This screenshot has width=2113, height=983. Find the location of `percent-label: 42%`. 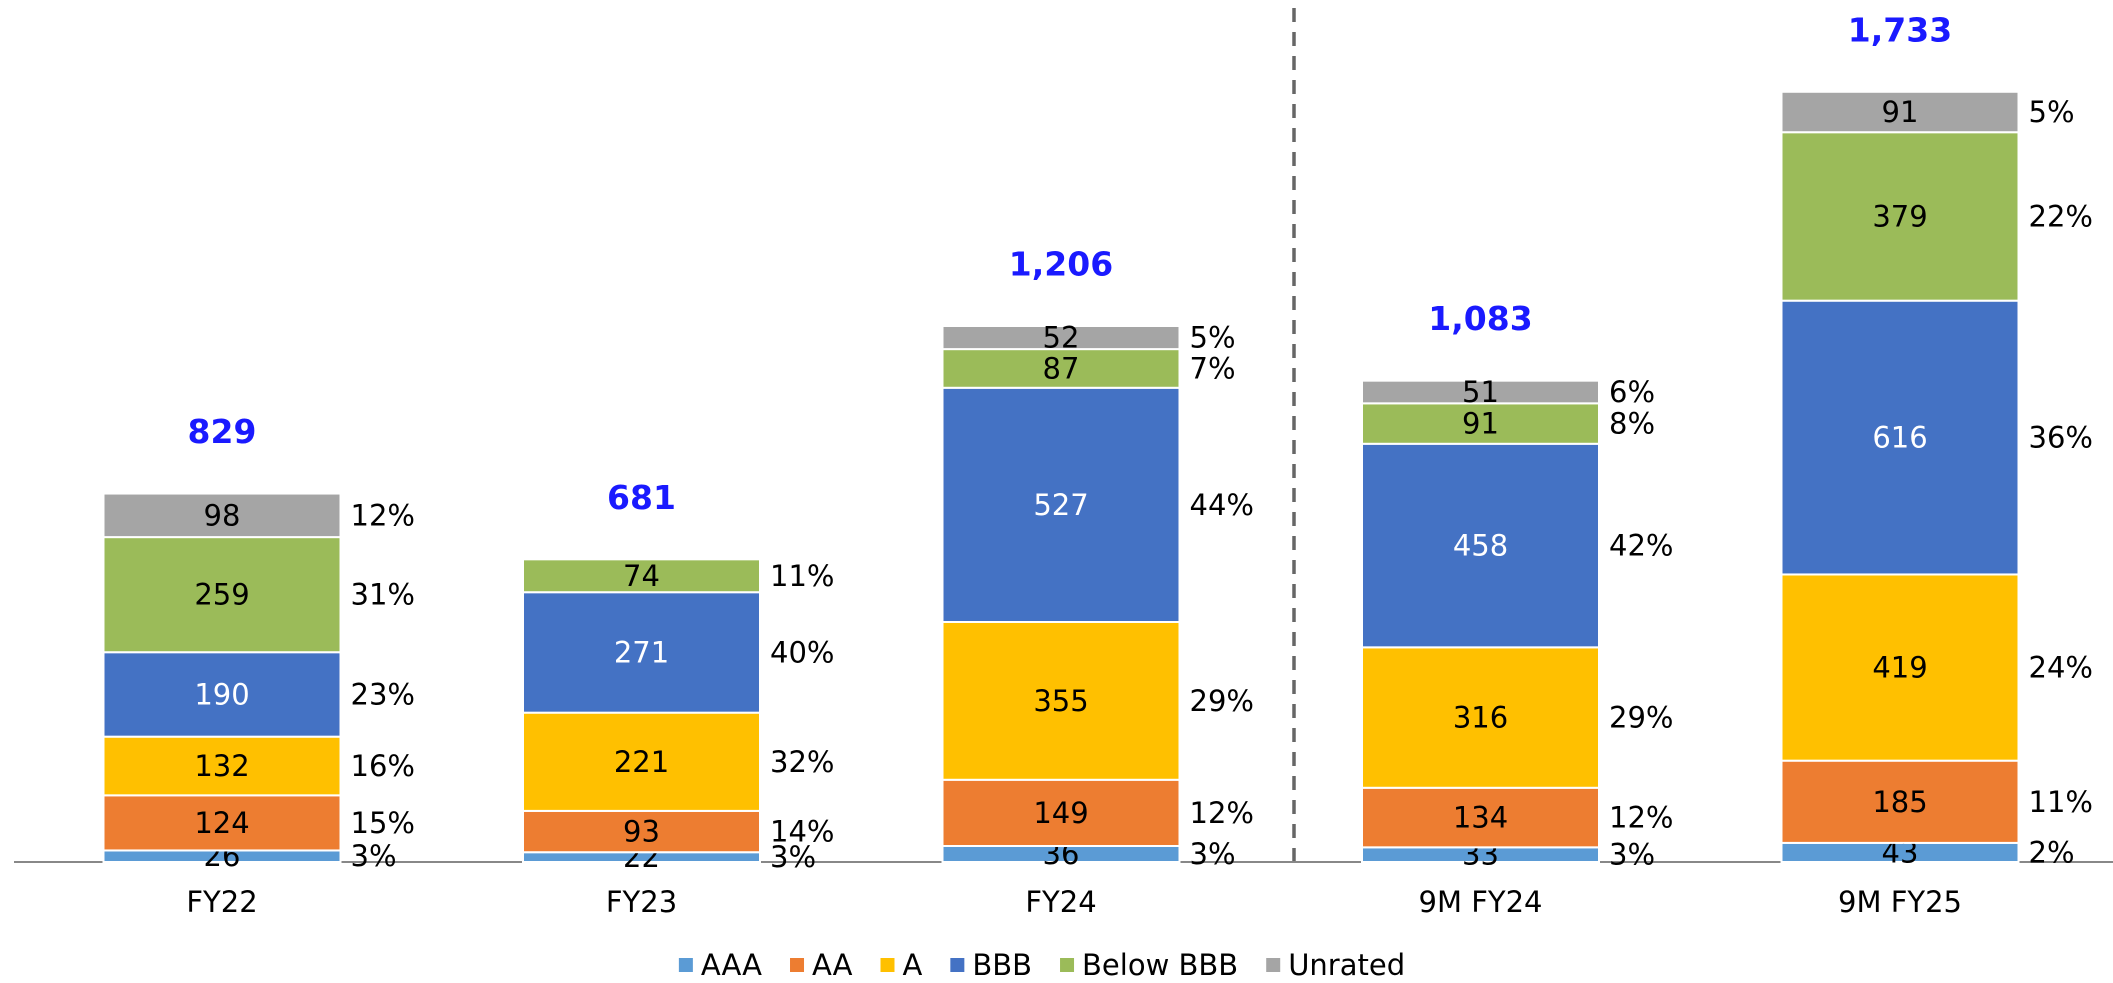

percent-label: 42% is located at coordinates (1641, 546).